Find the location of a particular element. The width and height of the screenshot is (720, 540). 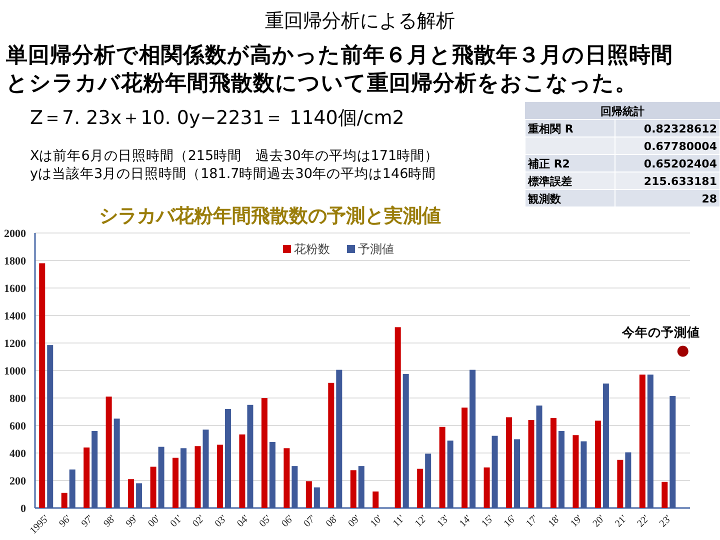

x-tick-label: 97' is located at coordinates (88, 521).